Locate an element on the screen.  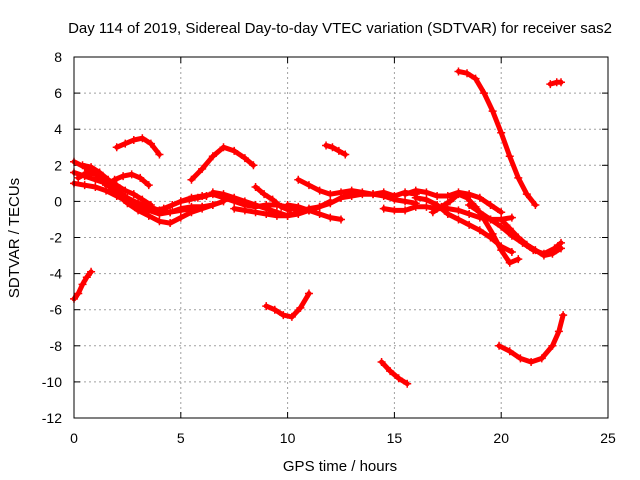
y-tick-label: -8 is located at coordinates (56, 346).